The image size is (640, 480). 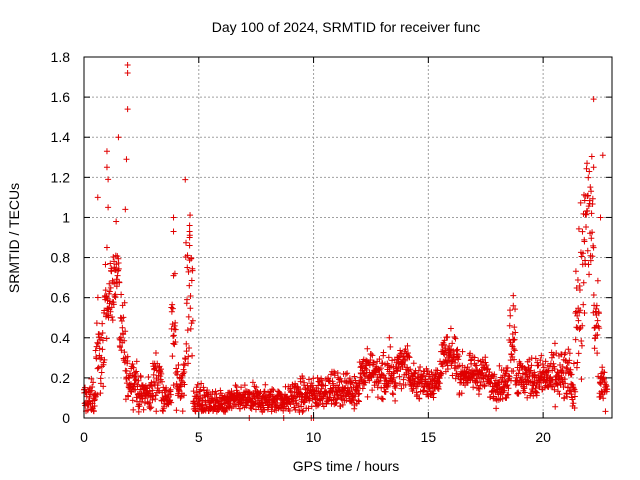 I want to click on y-tick-label: 0.8, so click(x=61, y=258).